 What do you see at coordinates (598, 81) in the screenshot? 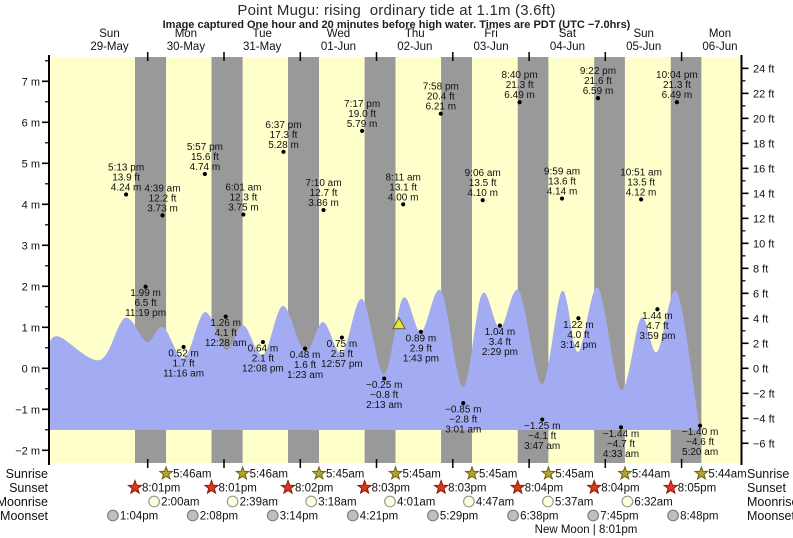
I see `tide-event-label: 21.6 ft` at bounding box center [598, 81].